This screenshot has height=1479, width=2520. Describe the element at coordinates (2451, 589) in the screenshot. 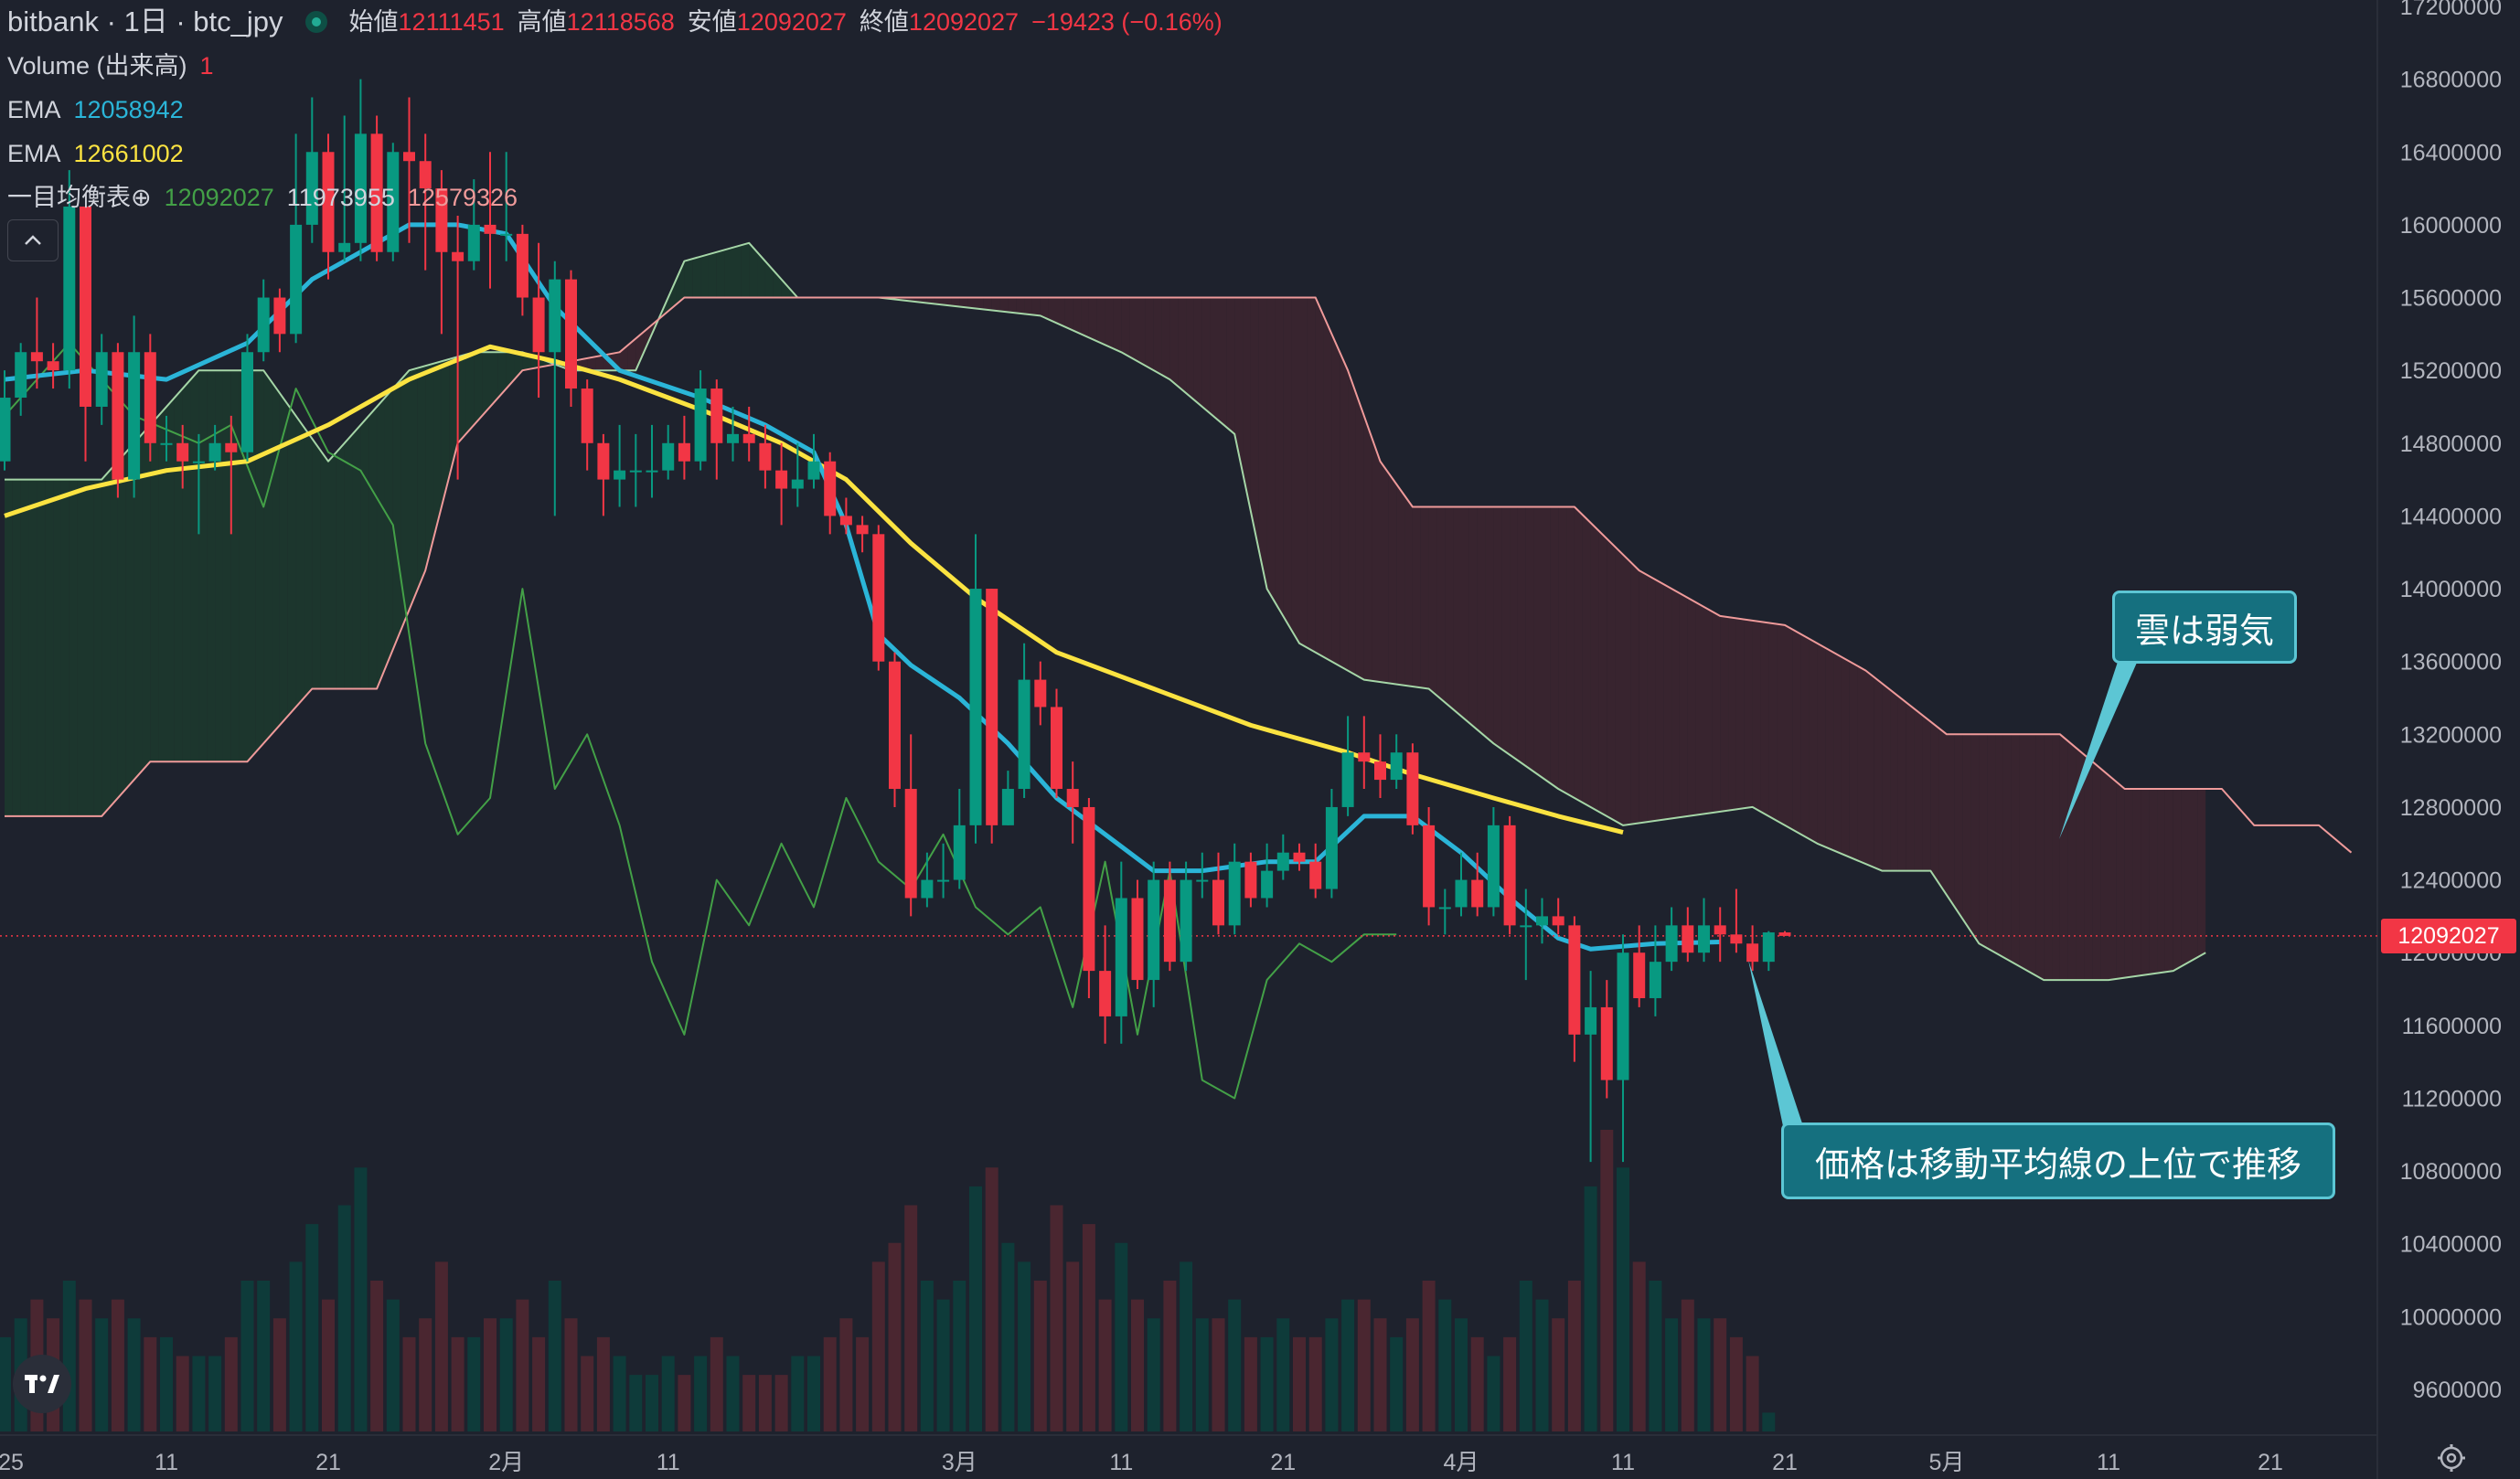

I see `y-tick-label: 14000000` at that location.